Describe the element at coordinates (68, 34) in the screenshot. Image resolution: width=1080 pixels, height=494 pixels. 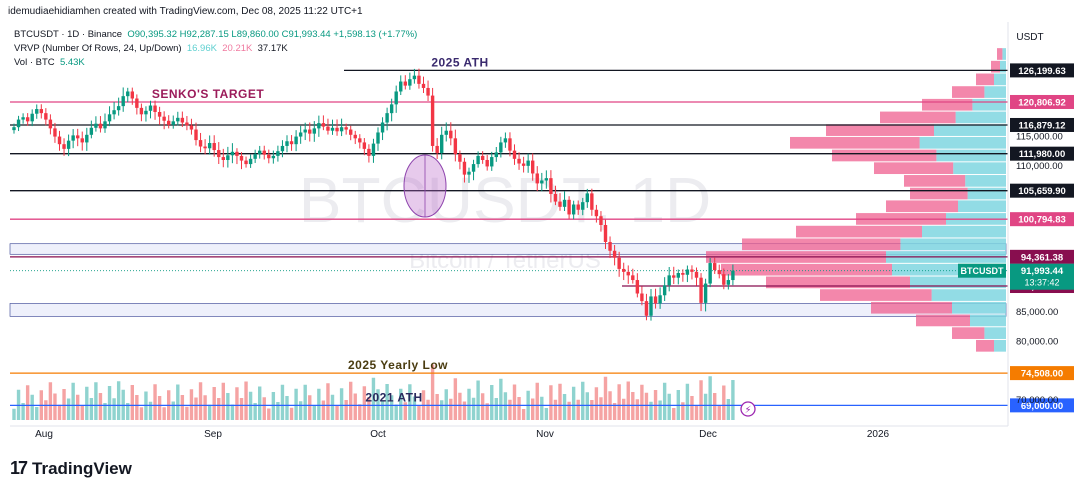
I see `legend-symbol: BTCUSDT · 1D · Binance` at that location.